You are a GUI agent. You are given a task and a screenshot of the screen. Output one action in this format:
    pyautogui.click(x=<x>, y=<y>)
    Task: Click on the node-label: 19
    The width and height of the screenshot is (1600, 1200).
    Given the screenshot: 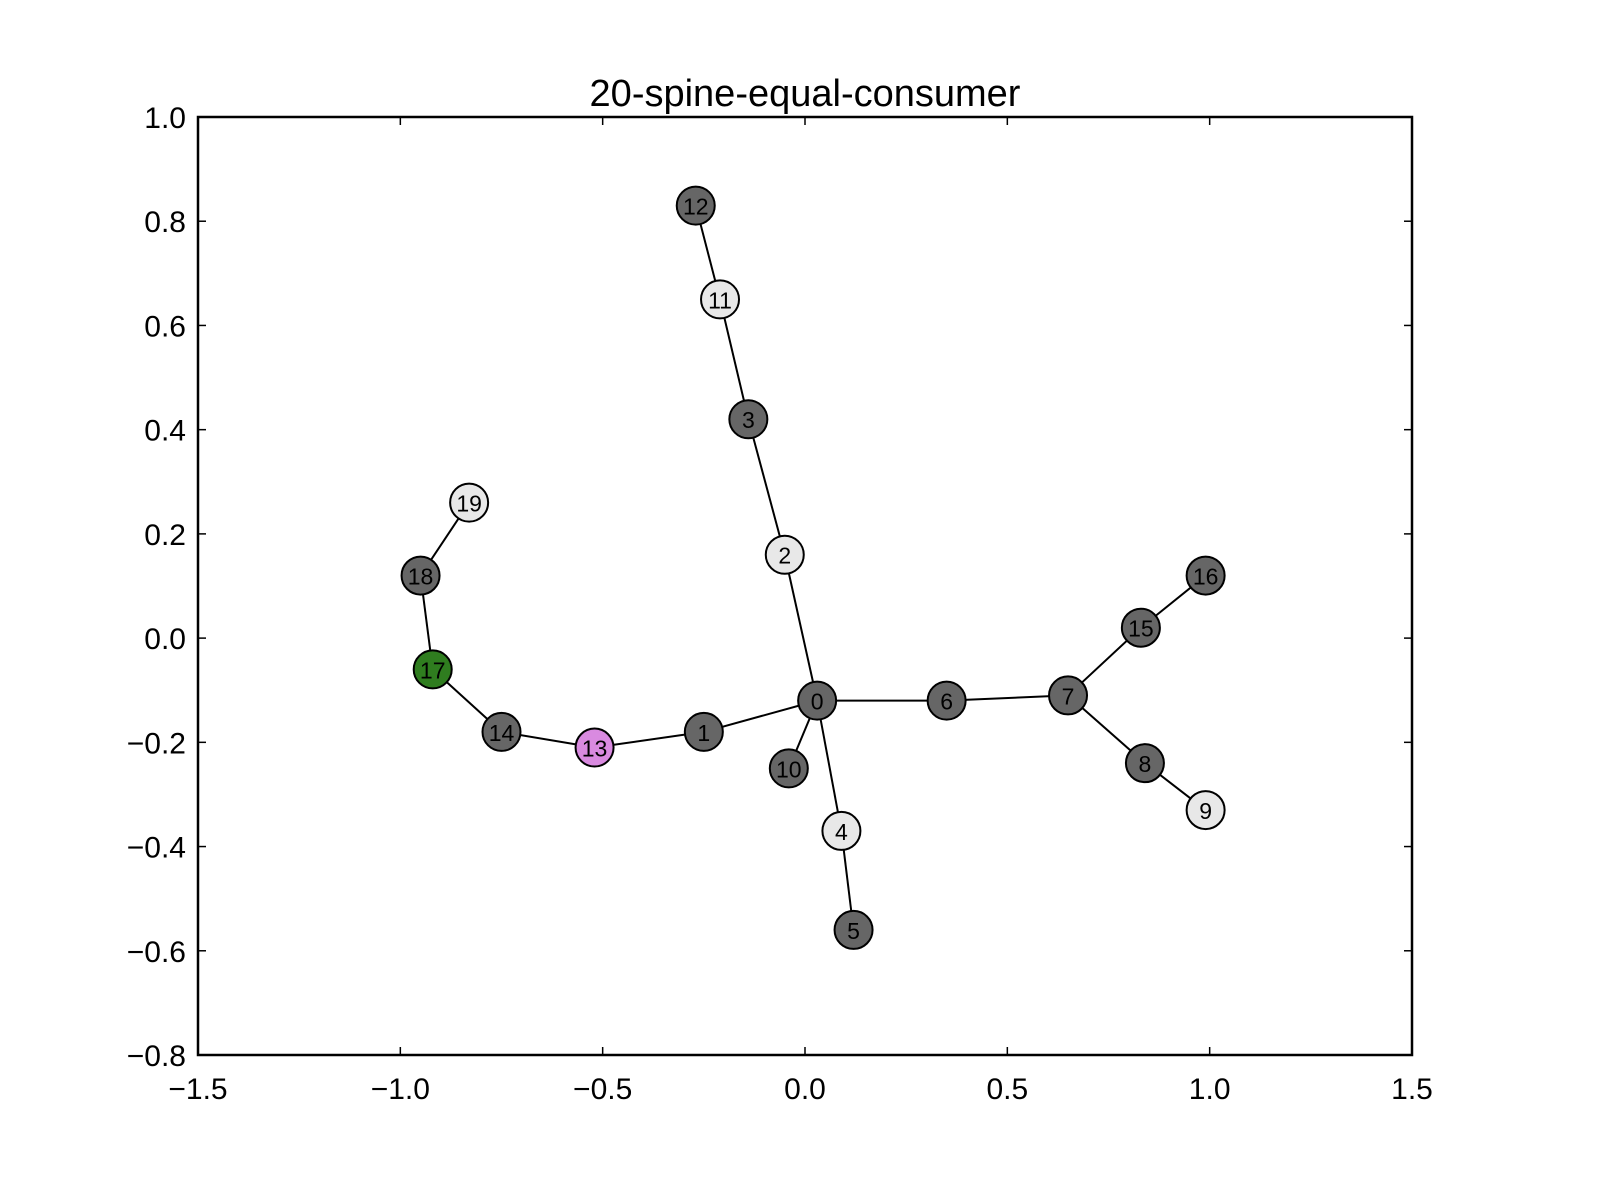 What is the action you would take?
    pyautogui.click(x=469, y=504)
    